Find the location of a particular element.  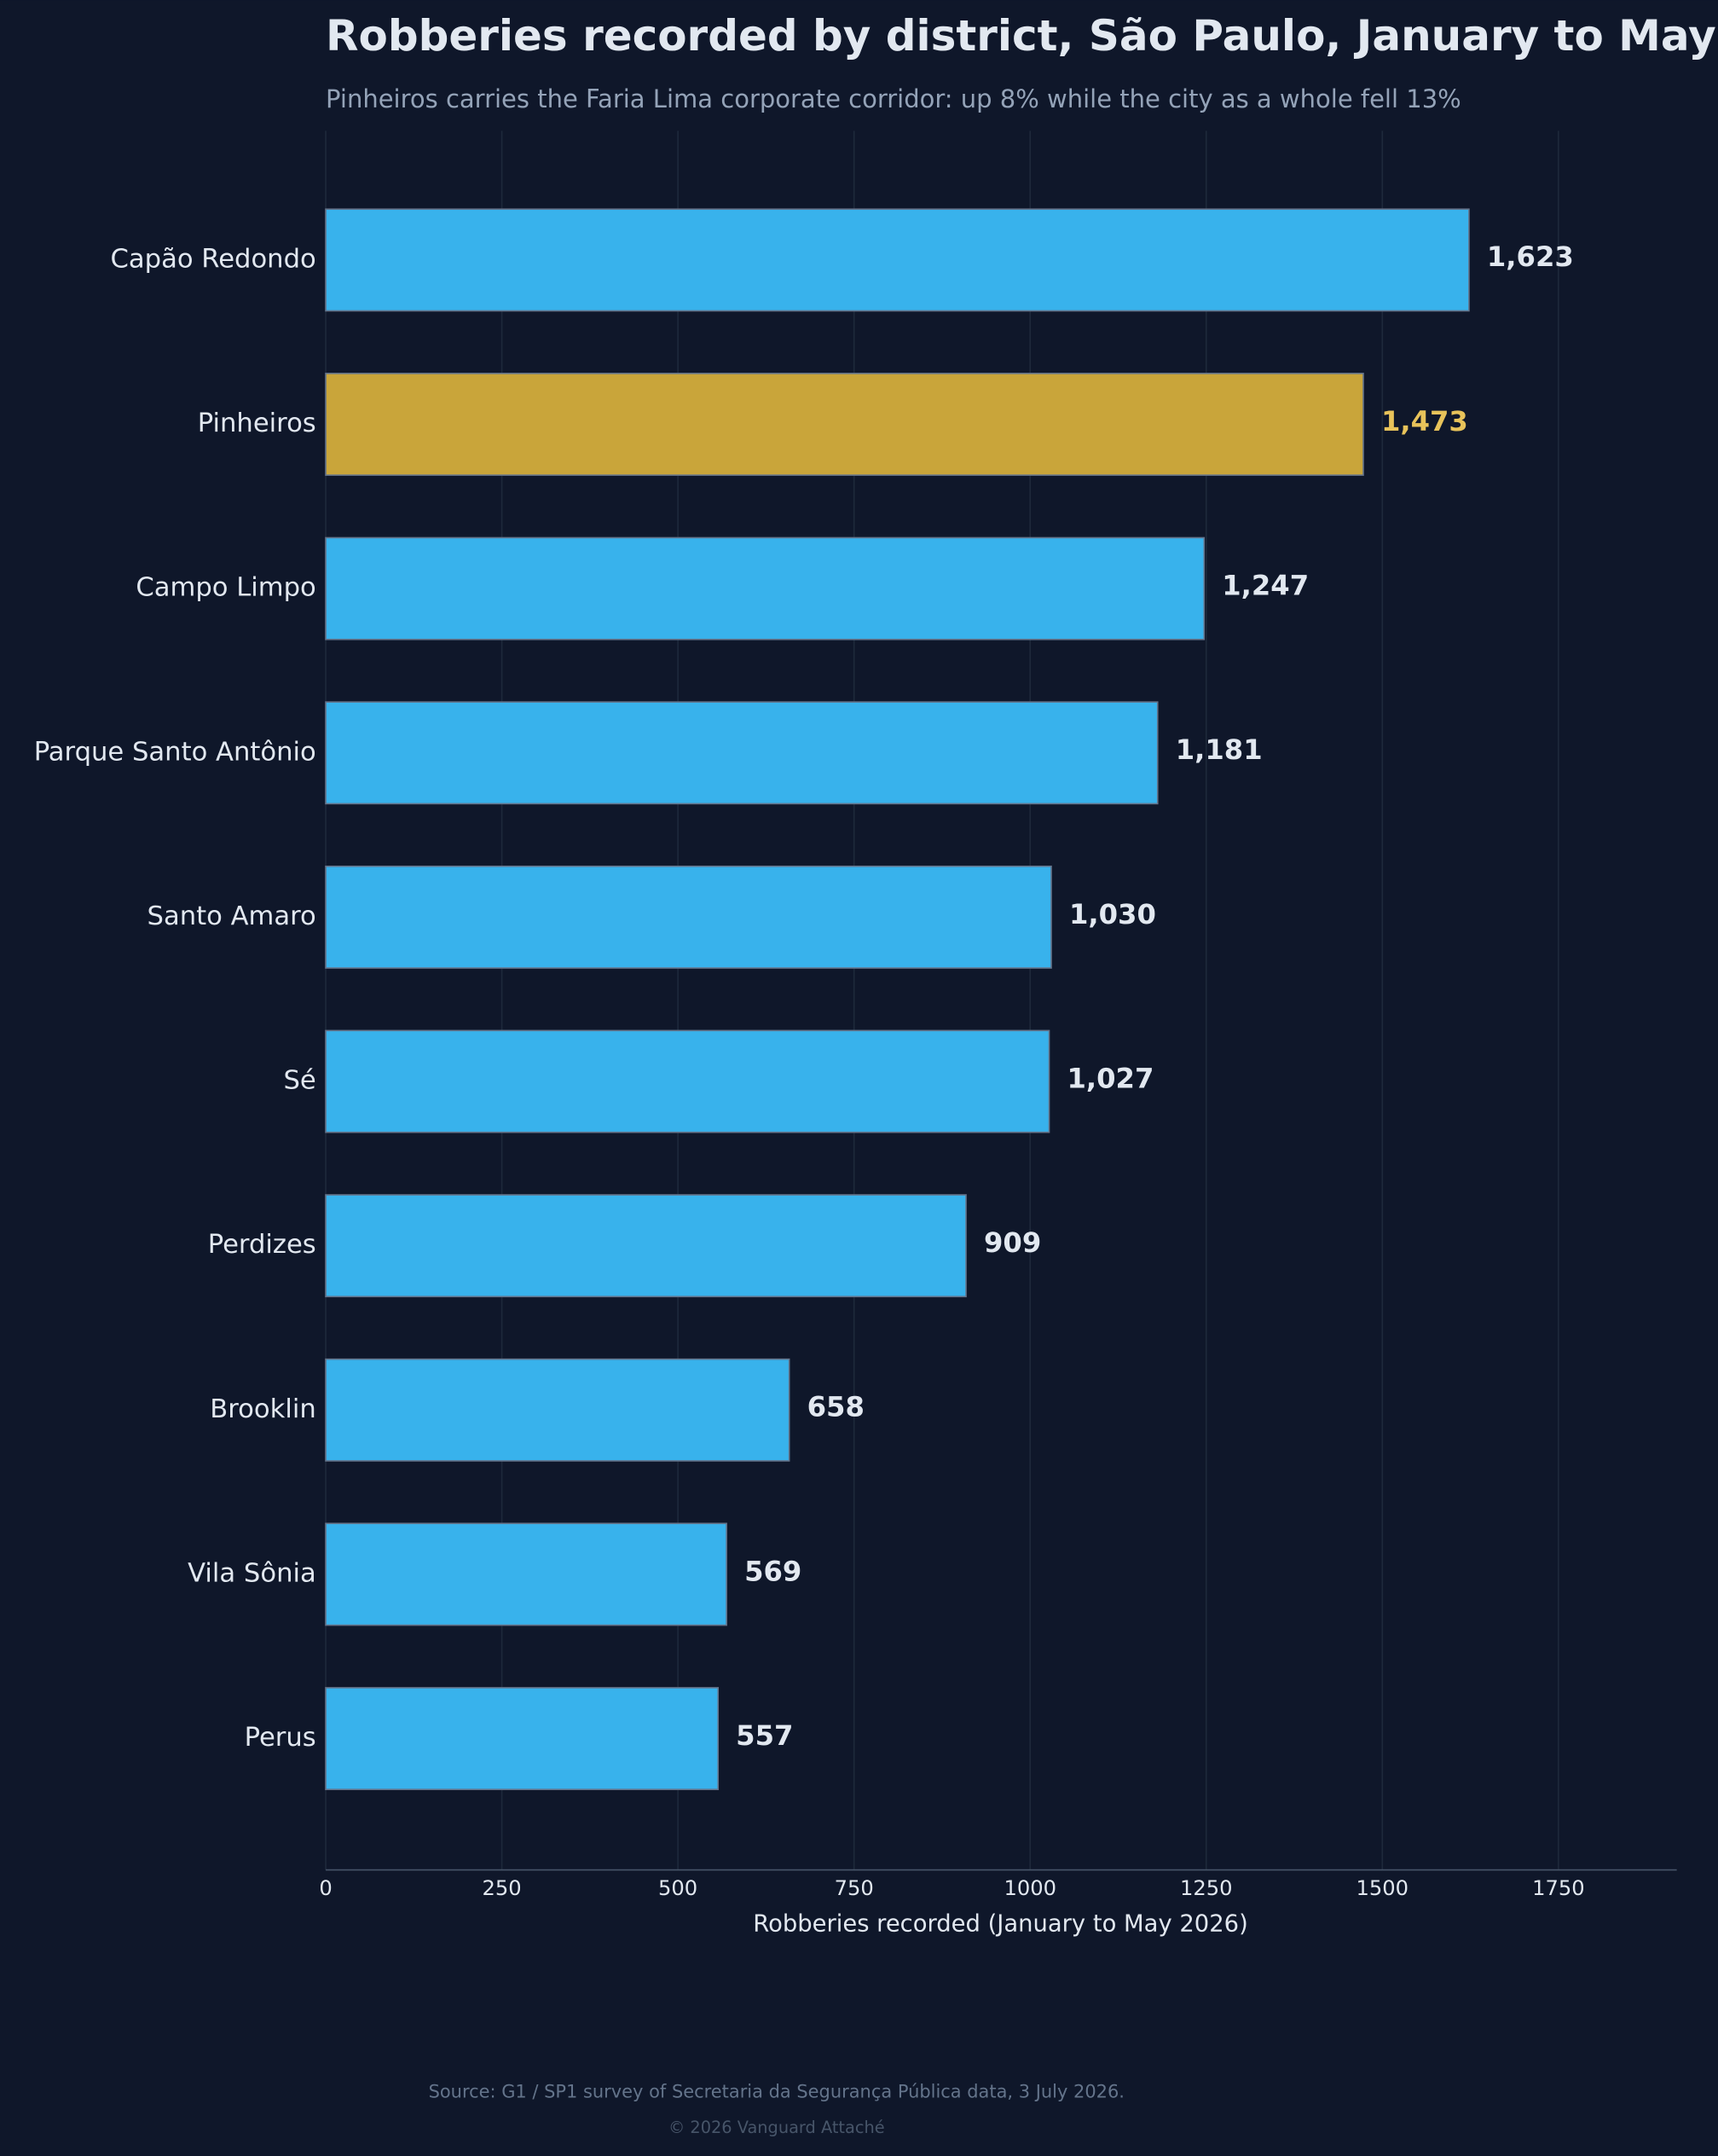

y-tick-label: Perdizes is located at coordinates (262, 1245).